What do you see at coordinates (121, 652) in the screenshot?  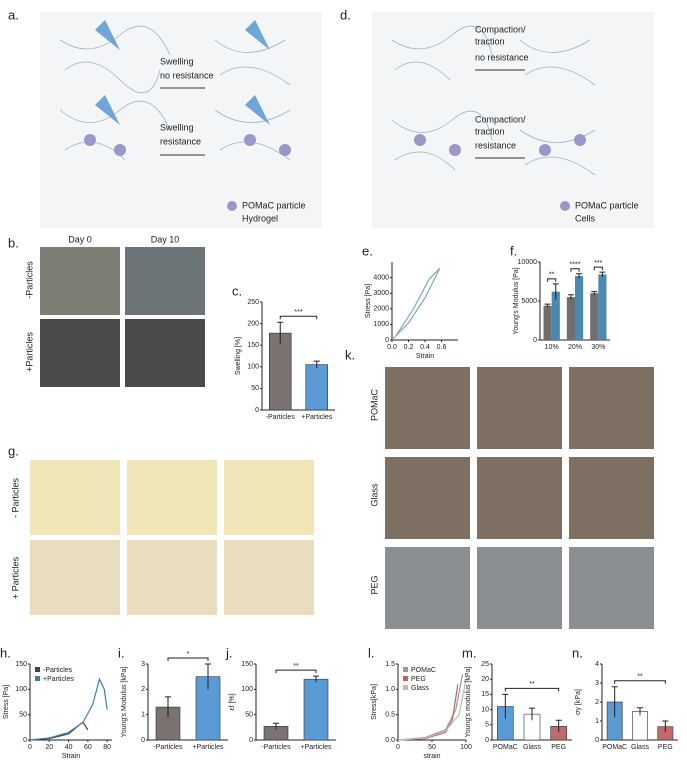 I see `panel-label: i.` at bounding box center [121, 652].